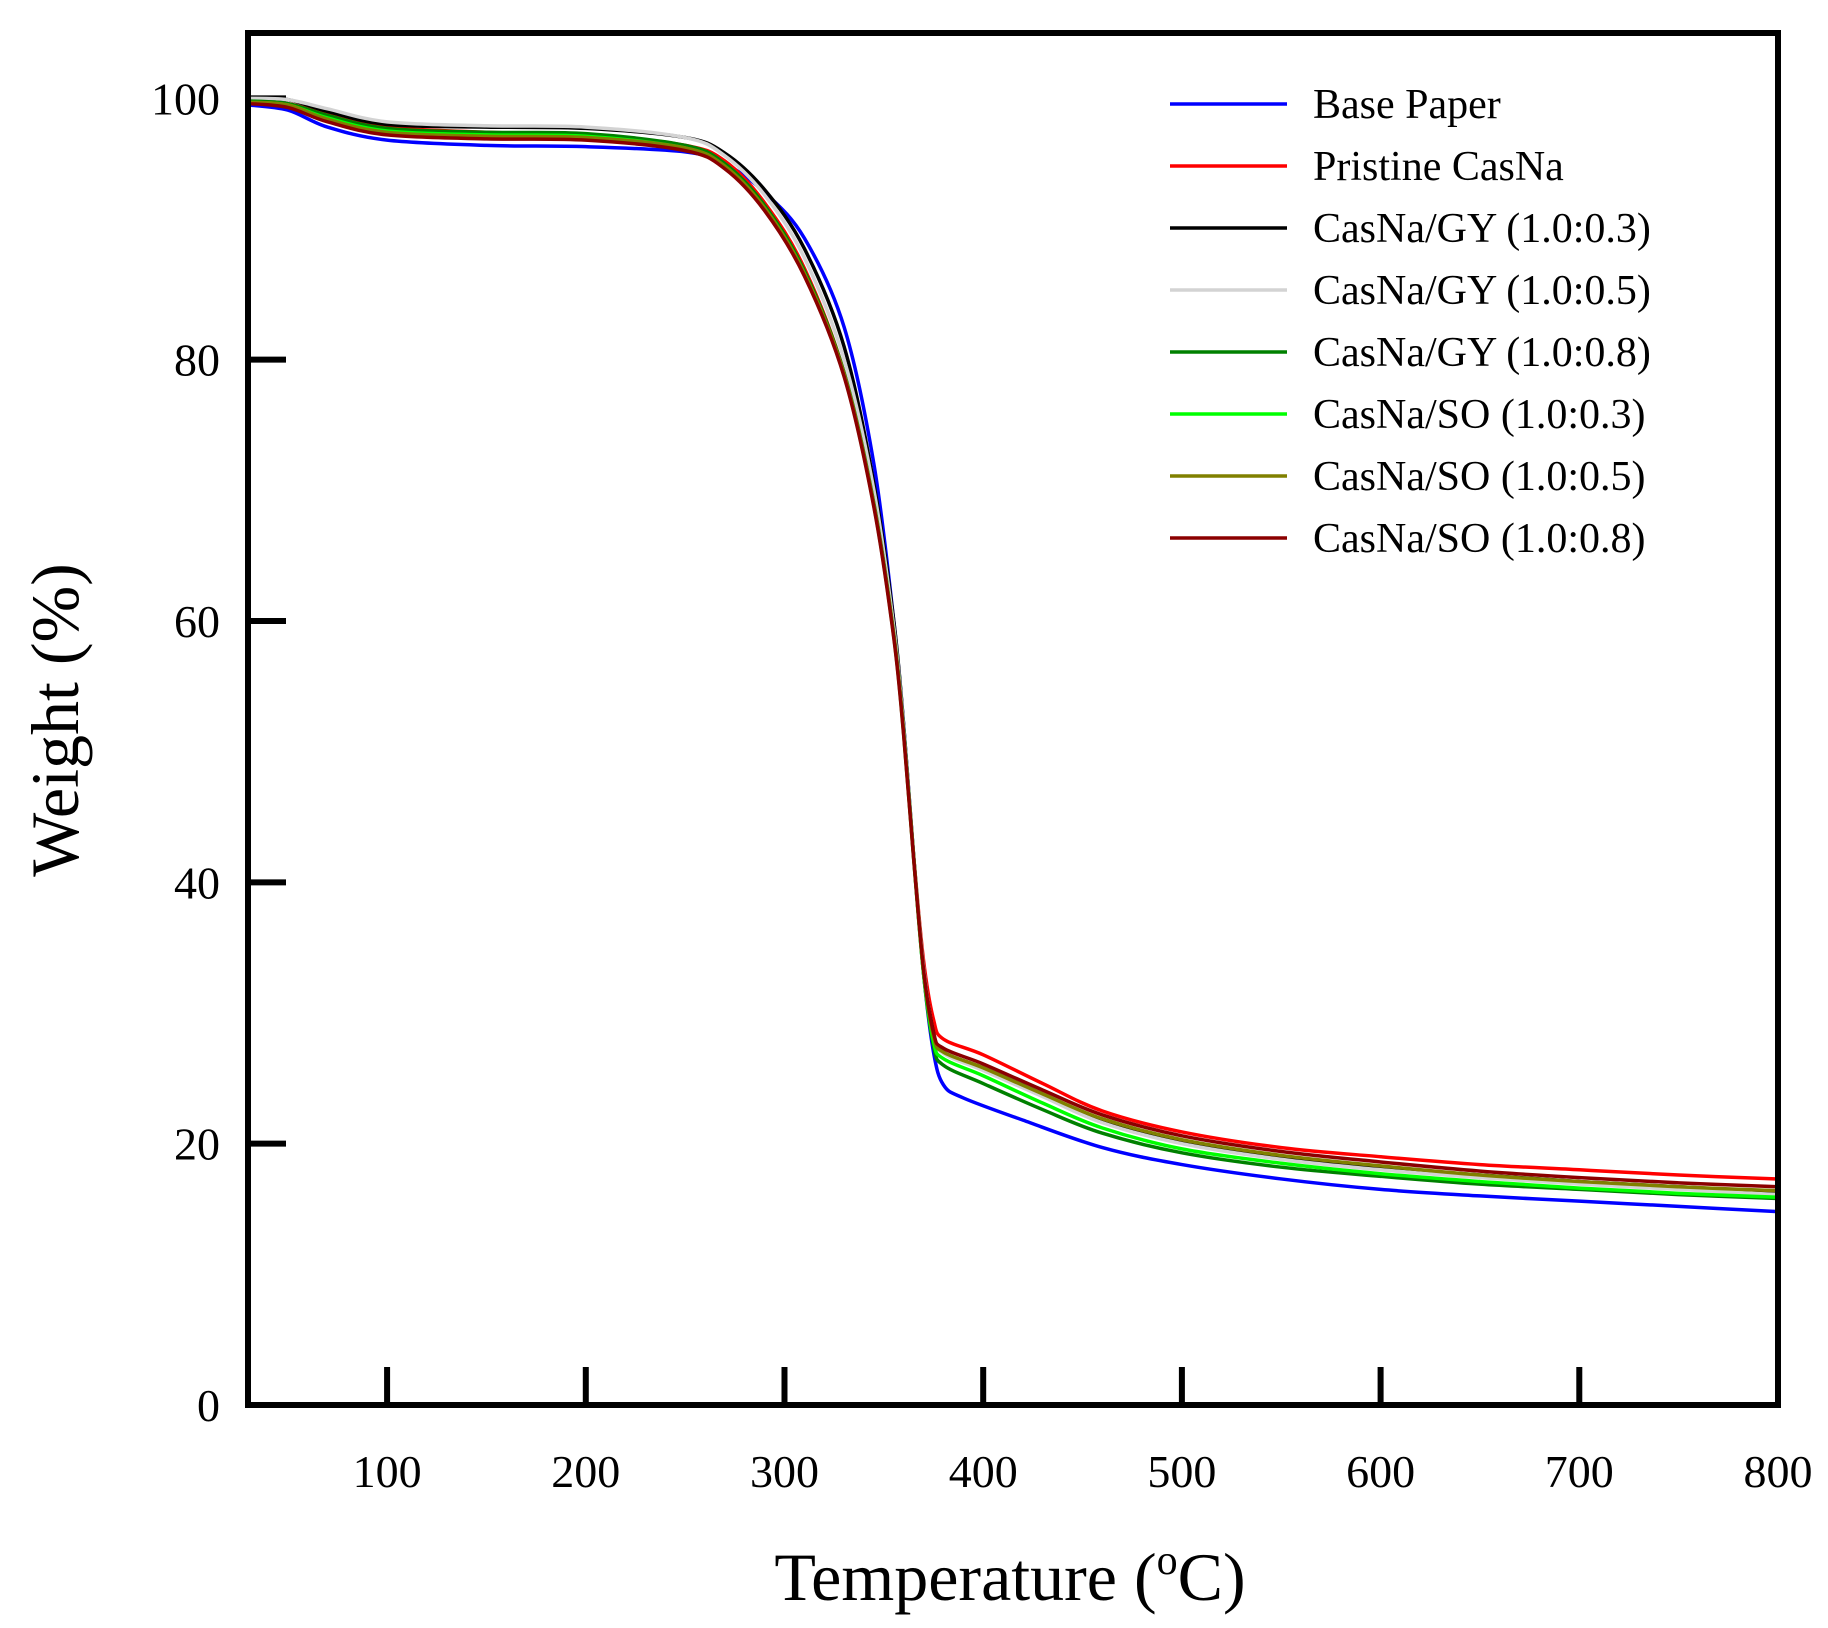  Describe the element at coordinates (1482, 353) in the screenshot. I see `legend-label: CasNa/GY (1.0:0.8)` at that location.